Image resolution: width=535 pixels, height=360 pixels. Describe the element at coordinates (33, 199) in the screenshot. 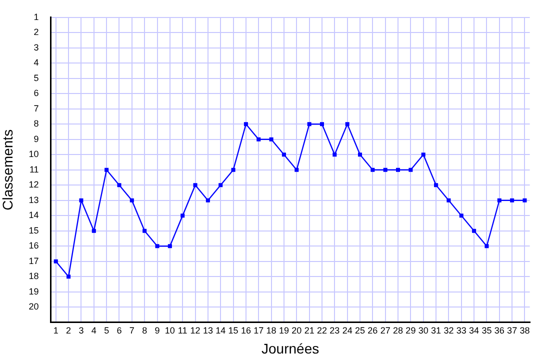

I see `y-tick-label: 13` at that location.